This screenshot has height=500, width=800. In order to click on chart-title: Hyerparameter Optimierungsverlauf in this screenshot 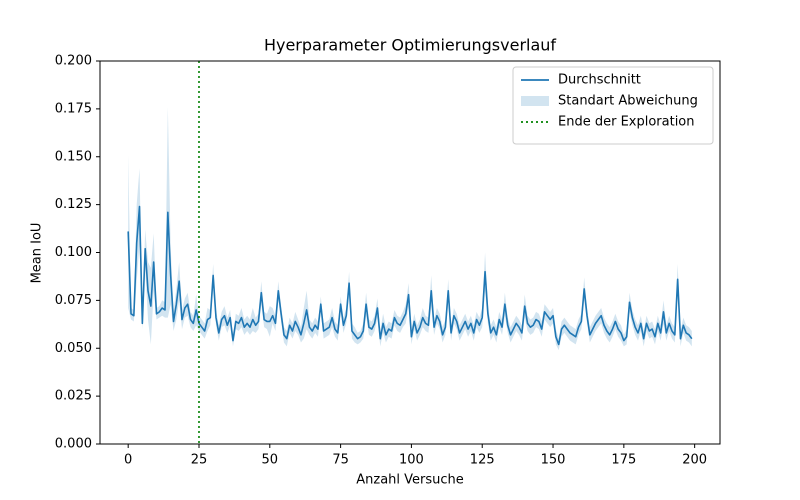, I will do `click(410, 45)`.